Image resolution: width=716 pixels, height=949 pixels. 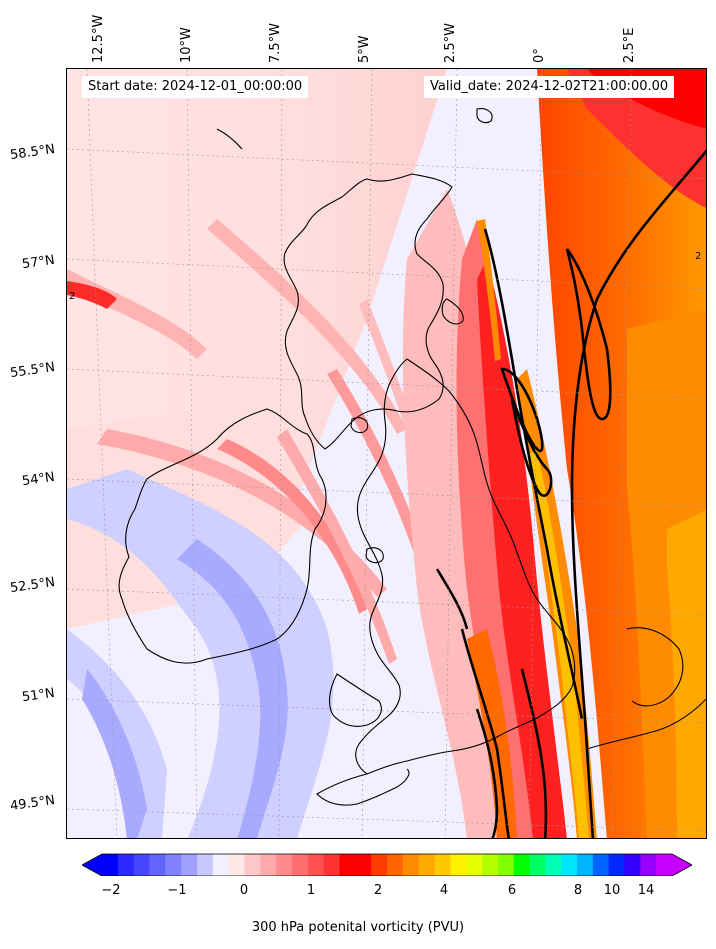 I want to click on lat-label-51n: 51°N, so click(x=38, y=695).